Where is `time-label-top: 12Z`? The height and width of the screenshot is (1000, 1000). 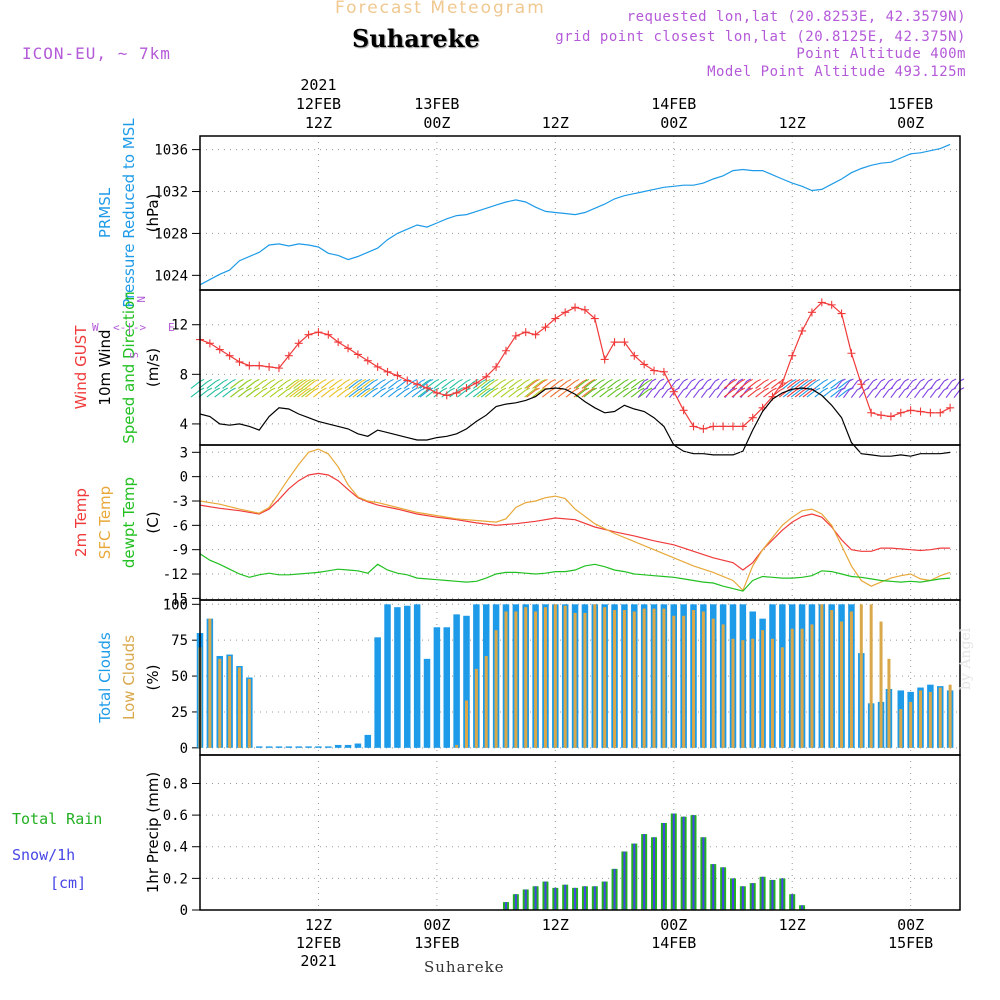 time-label-top: 12Z is located at coordinates (555, 123).